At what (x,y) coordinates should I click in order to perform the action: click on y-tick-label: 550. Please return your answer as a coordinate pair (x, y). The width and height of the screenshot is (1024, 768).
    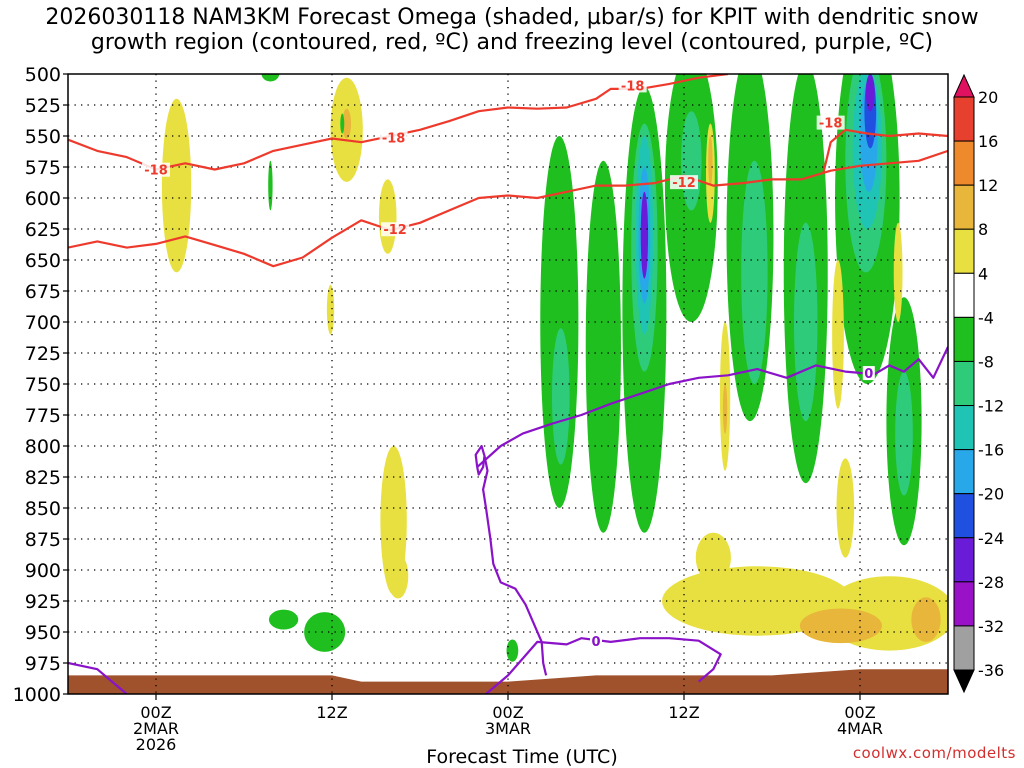
    Looking at the image, I should click on (43, 137).